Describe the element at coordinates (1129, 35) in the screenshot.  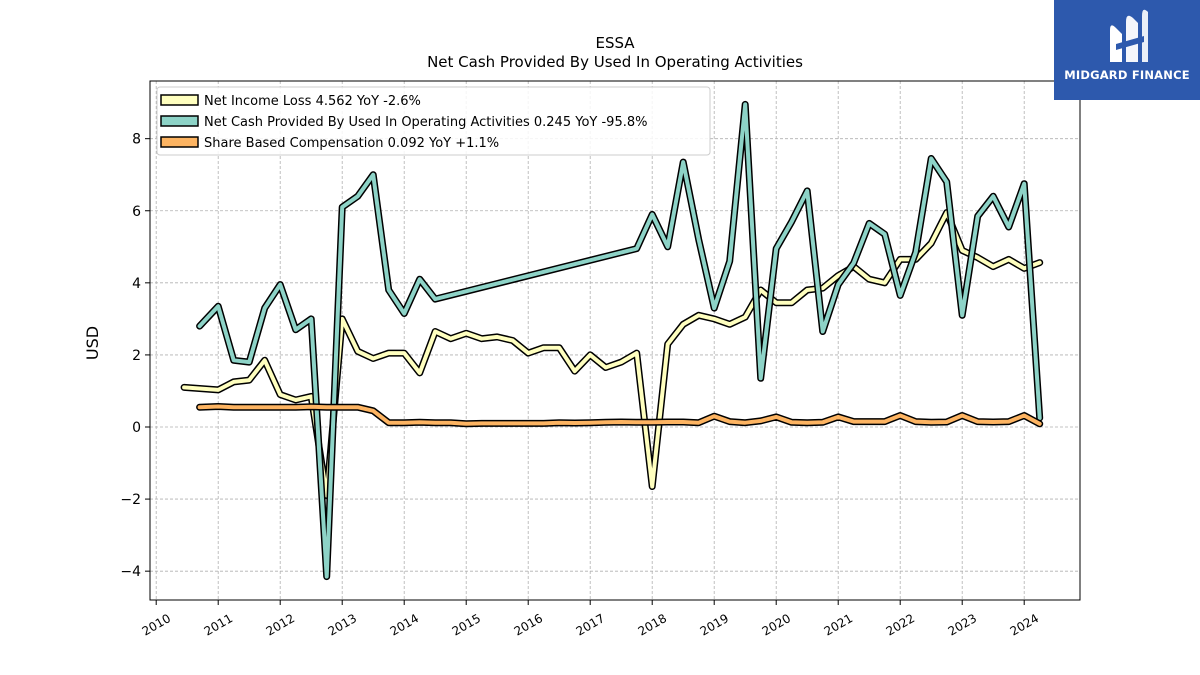
I see `midgard-logo-icon` at that location.